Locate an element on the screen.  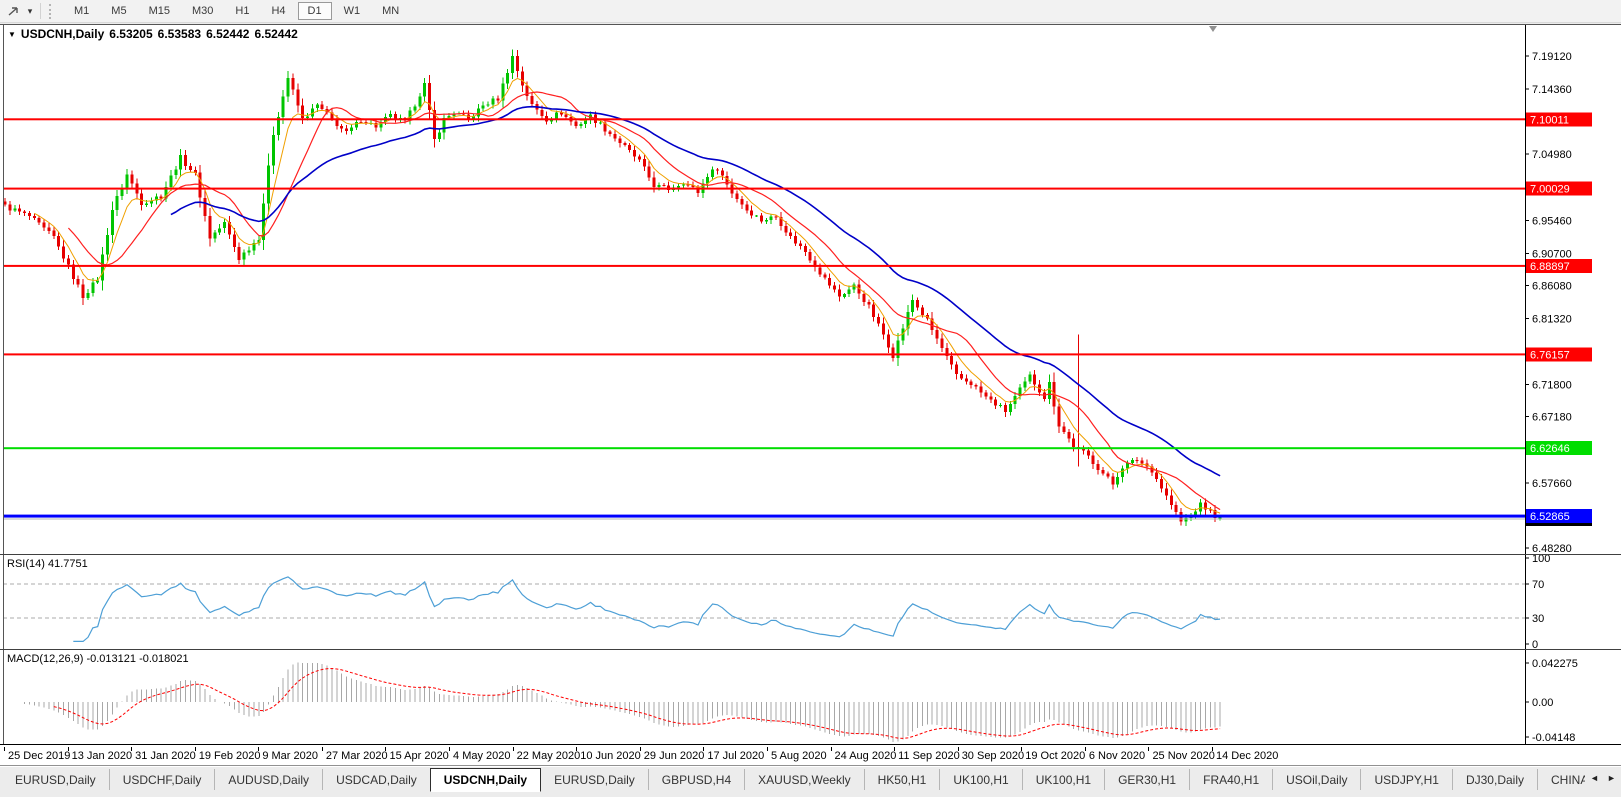
price-line-label: 6.52865 is located at coordinates (1559, 516).